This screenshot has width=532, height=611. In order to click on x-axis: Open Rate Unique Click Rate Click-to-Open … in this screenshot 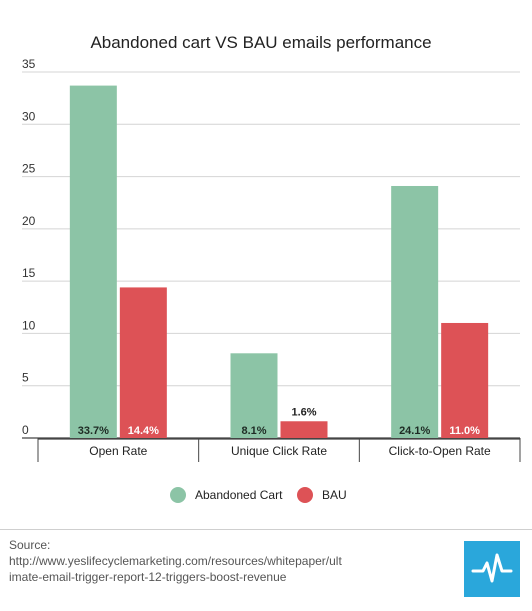, I will do `click(279, 450)`.